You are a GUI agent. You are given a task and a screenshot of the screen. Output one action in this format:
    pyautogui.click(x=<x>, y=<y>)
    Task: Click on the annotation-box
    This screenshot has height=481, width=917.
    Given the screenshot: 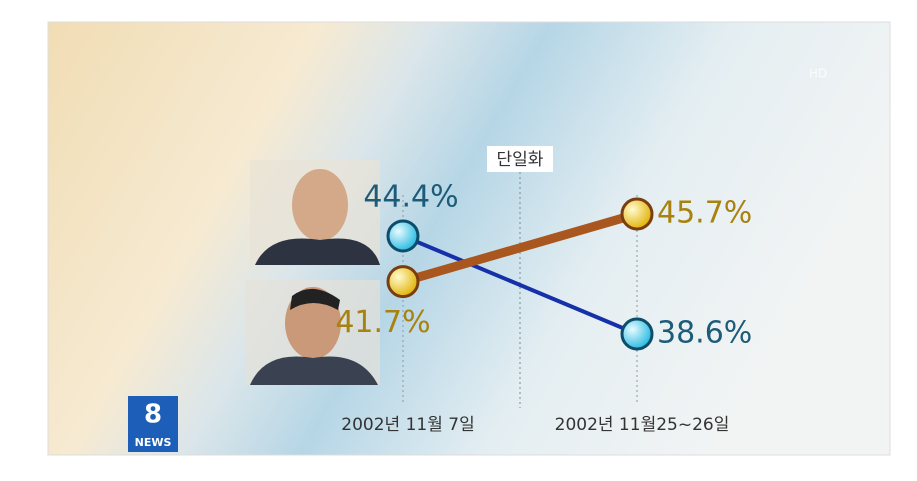 What is the action you would take?
    pyautogui.click(x=520, y=159)
    